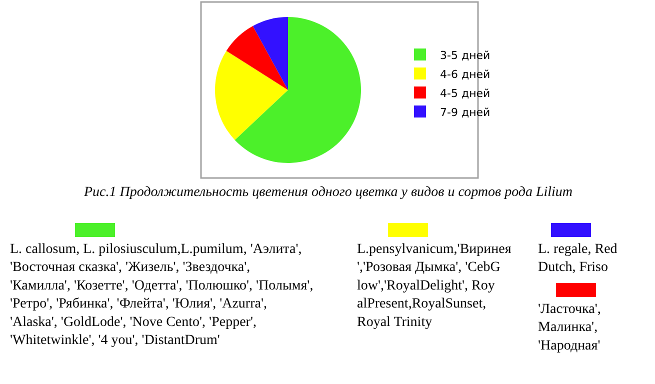  I want to click on legend-label: 3-5 дней, so click(465, 55).